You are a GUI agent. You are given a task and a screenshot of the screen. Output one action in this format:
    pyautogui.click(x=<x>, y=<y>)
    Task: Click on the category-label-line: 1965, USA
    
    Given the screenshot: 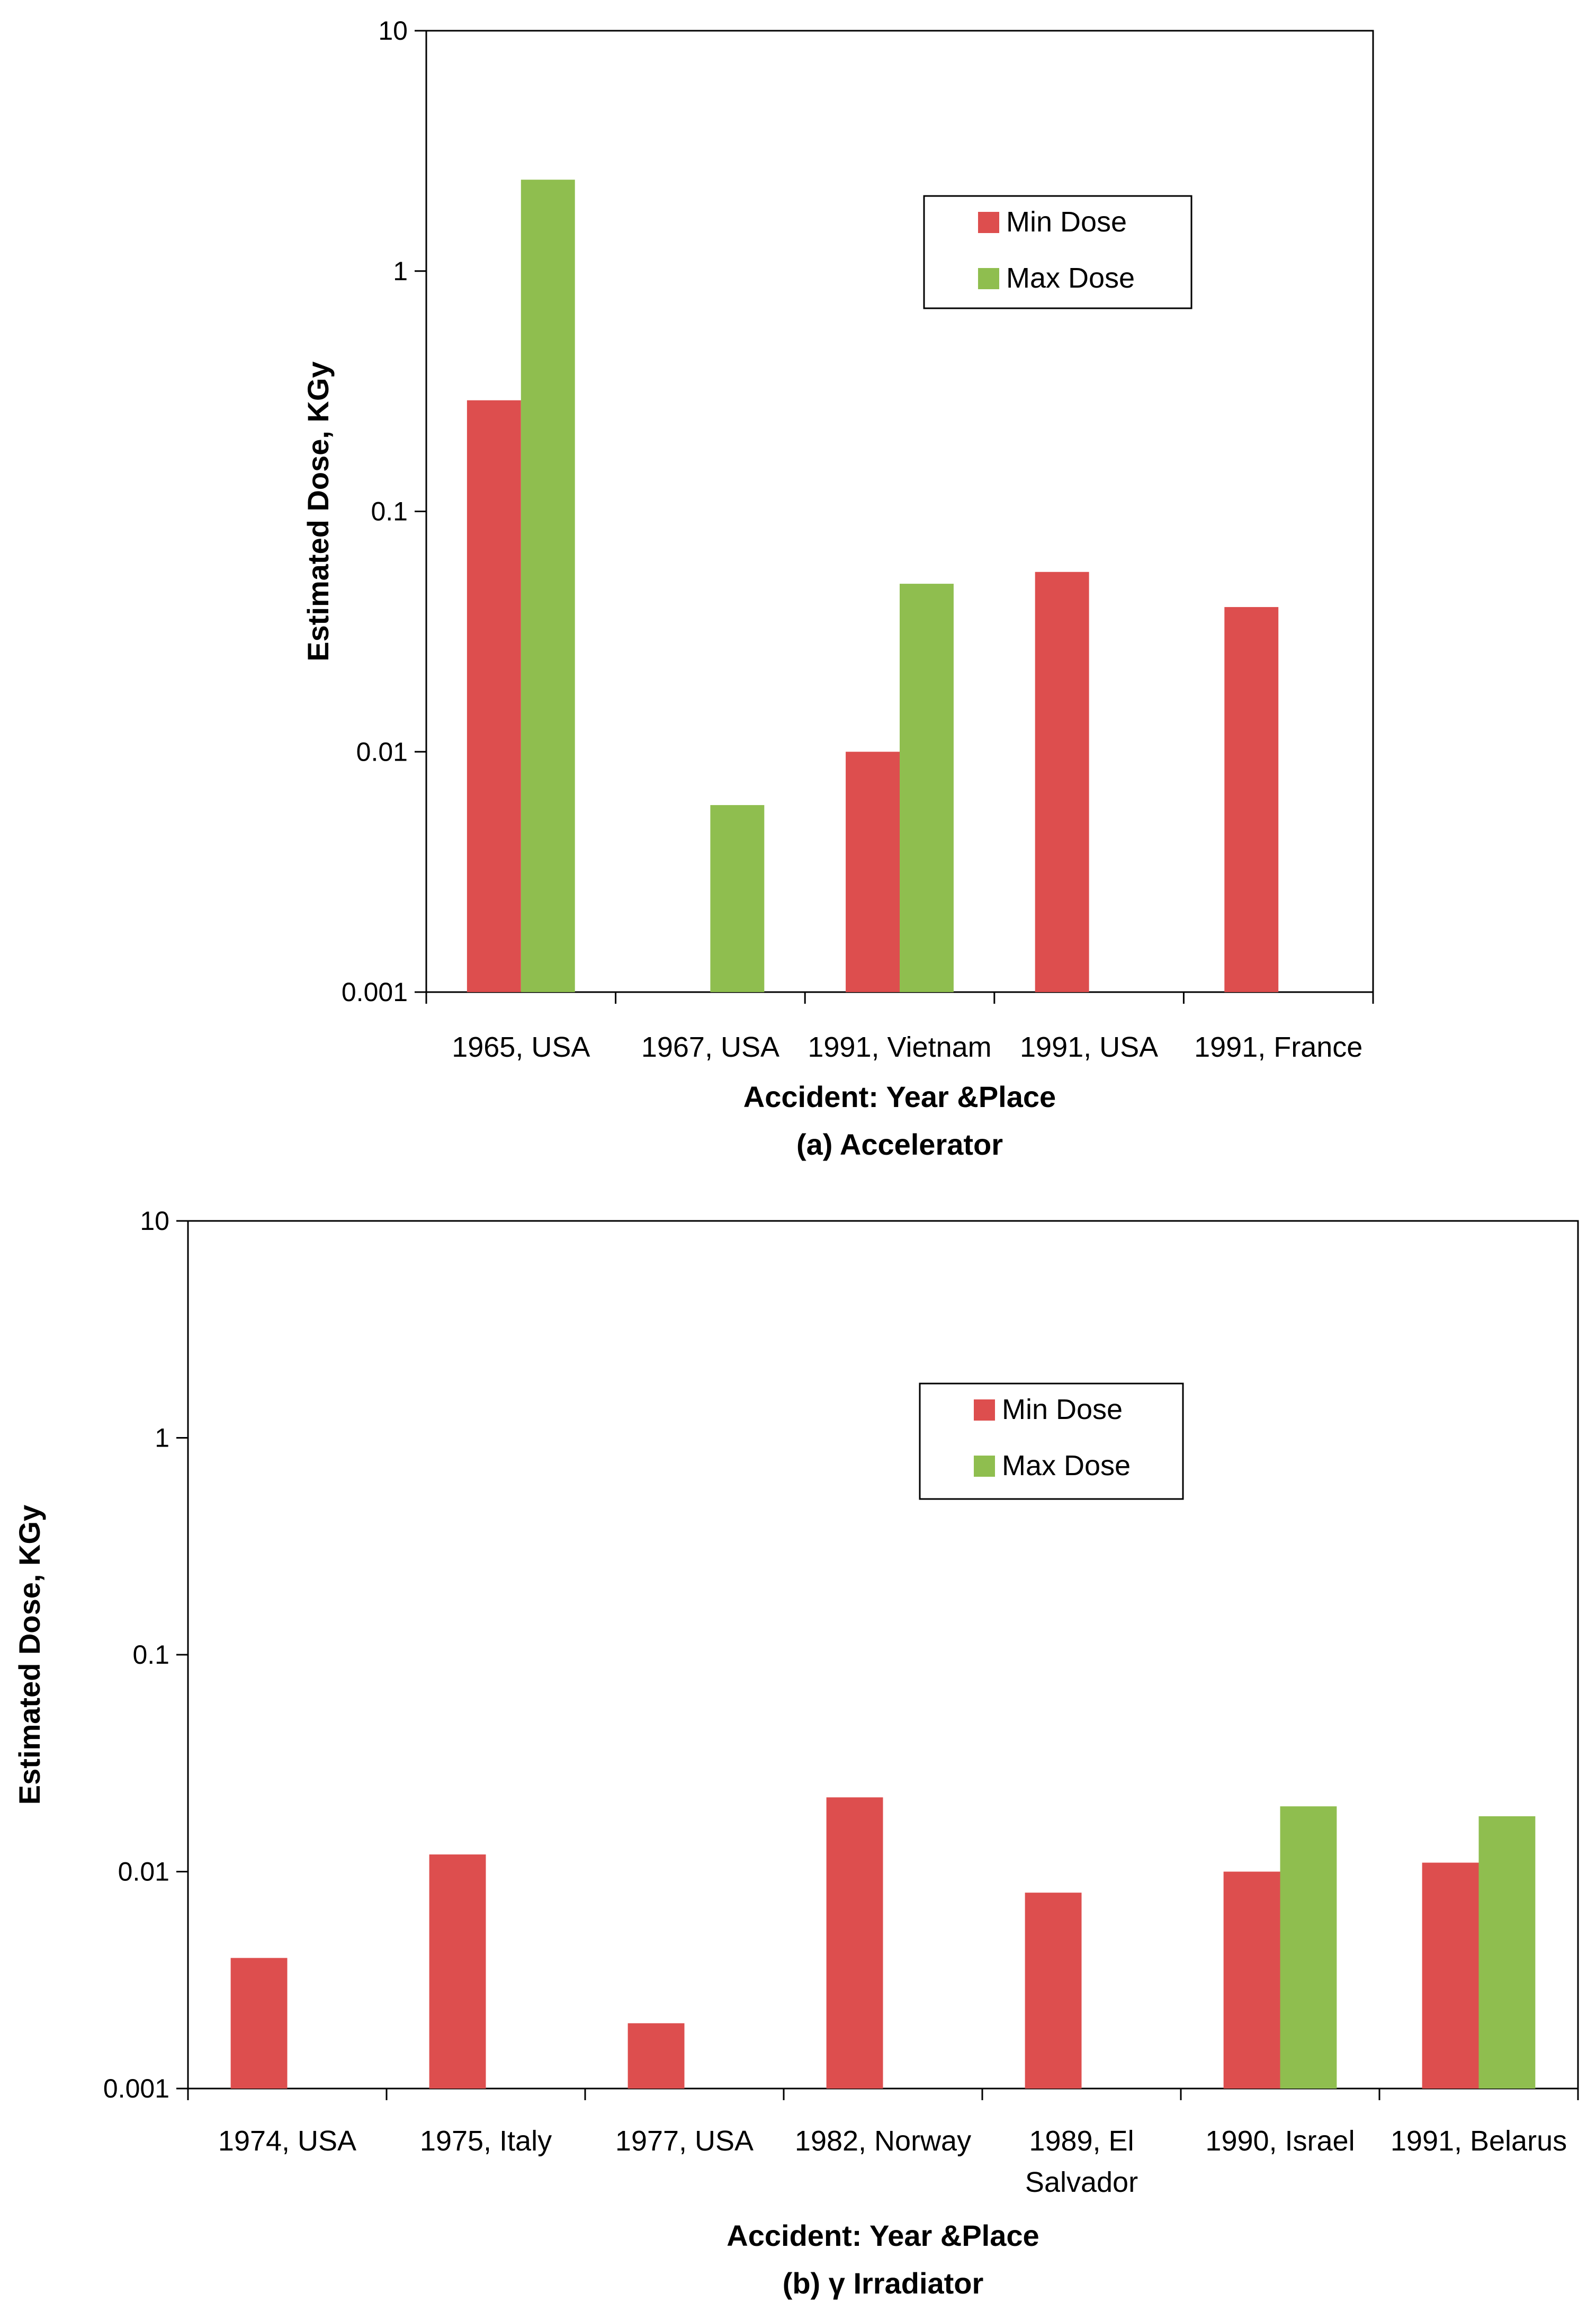 What is the action you would take?
    pyautogui.click(x=521, y=1047)
    